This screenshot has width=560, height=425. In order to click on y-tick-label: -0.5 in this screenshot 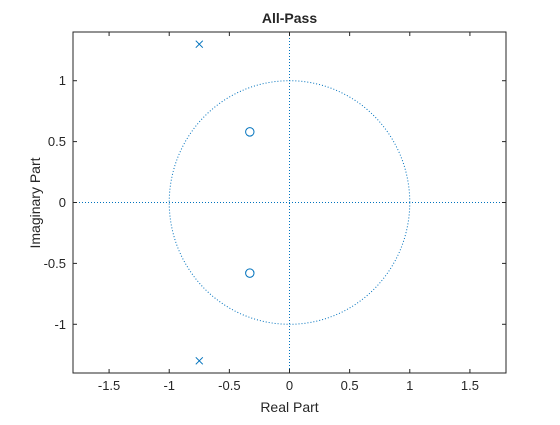, I will do `click(55, 263)`.